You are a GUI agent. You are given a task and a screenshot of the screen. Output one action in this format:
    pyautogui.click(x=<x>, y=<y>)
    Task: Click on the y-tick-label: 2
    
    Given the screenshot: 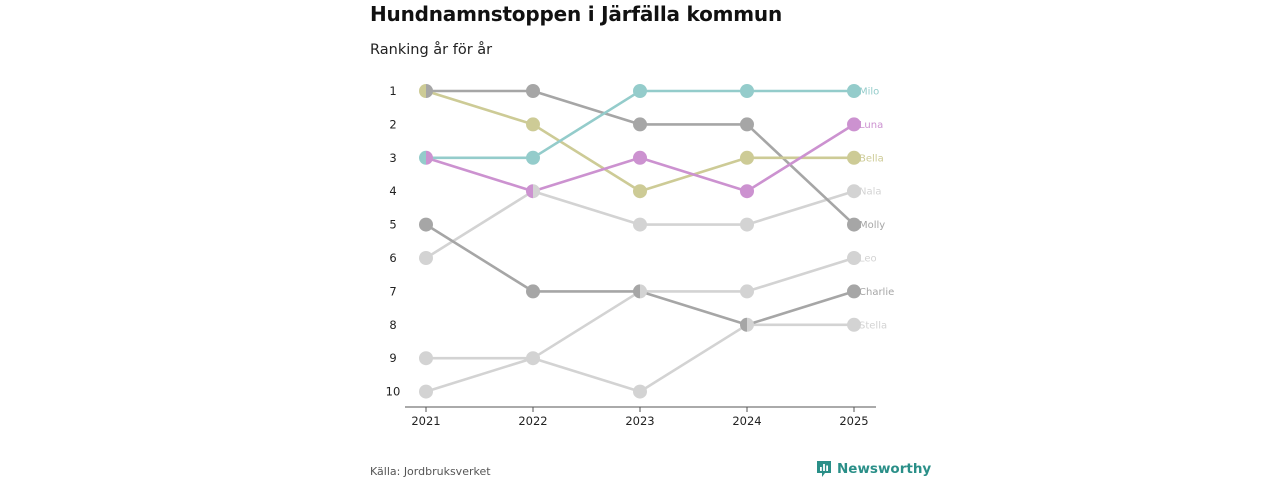 What is the action you would take?
    pyautogui.click(x=392, y=124)
    